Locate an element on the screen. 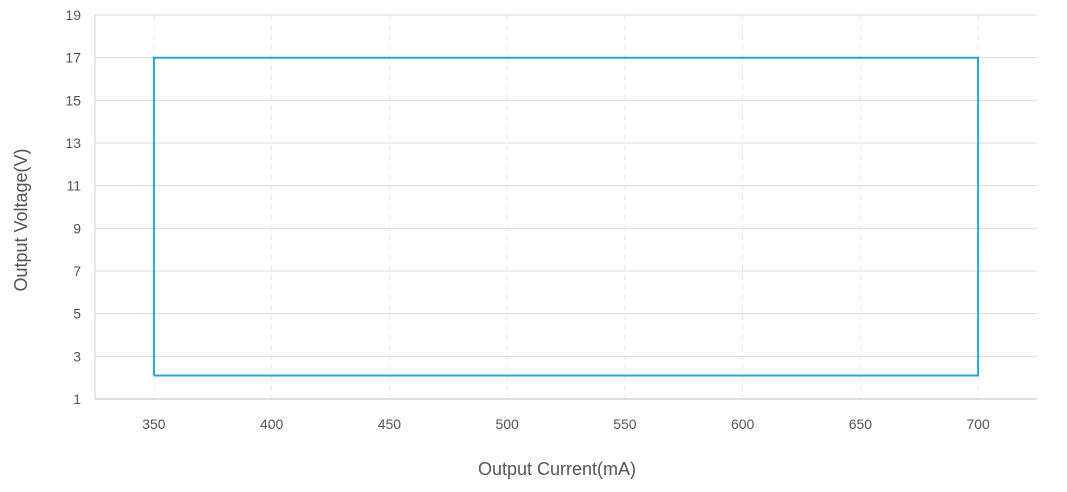 This screenshot has width=1067, height=492. x-tick-label: 500 is located at coordinates (507, 424).